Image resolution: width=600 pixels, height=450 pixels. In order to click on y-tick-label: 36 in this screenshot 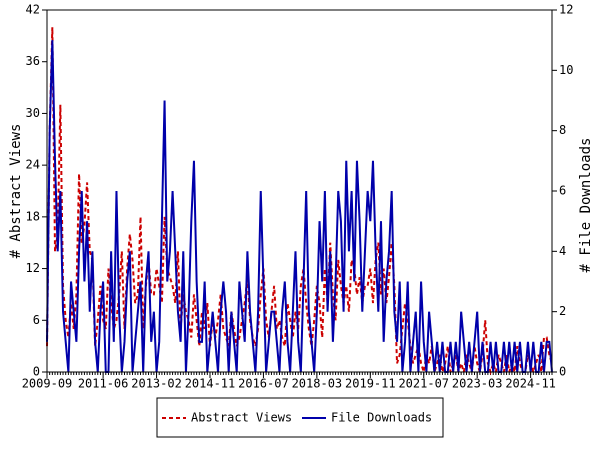, I will do `click(33, 61)`.